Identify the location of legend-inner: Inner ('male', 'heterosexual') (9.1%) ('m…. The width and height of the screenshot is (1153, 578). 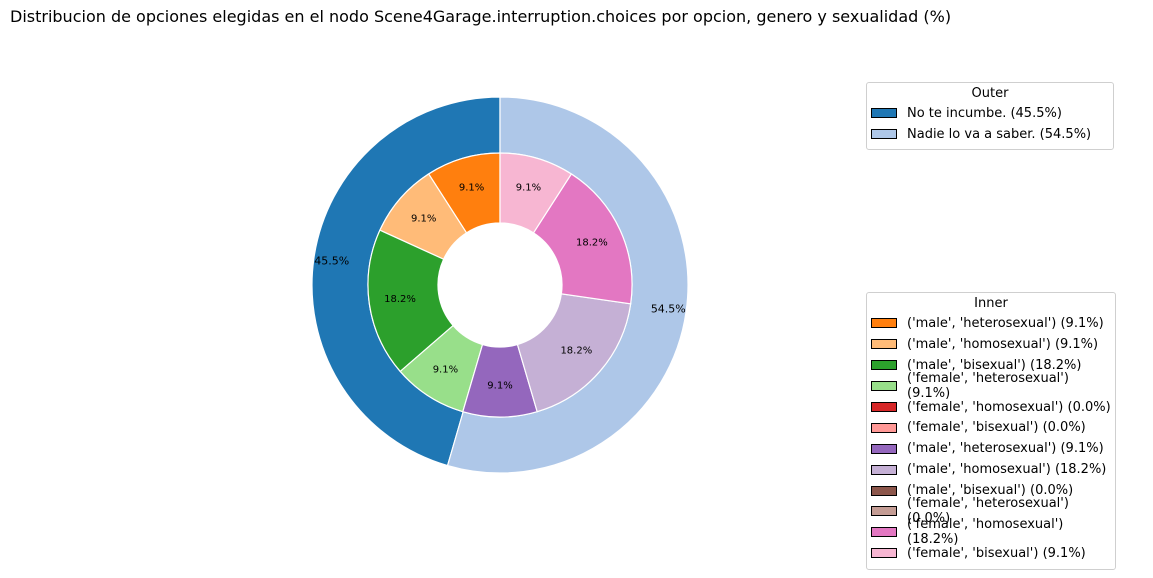
(991, 431).